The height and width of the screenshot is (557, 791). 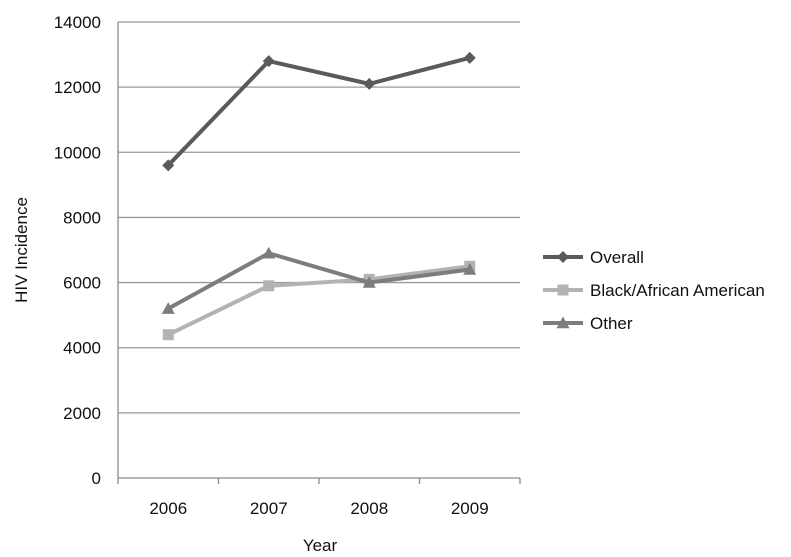 I want to click on legend-item-black-african-american: Black/African American, so click(x=654, y=290).